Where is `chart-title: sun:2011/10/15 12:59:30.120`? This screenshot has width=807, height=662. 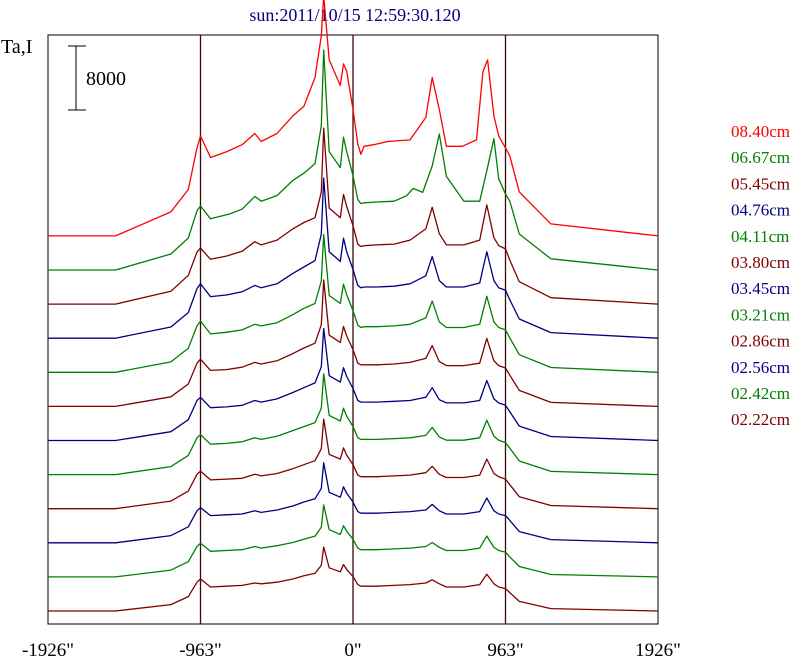 chart-title: sun:2011/10/15 12:59:30.120 is located at coordinates (354, 15).